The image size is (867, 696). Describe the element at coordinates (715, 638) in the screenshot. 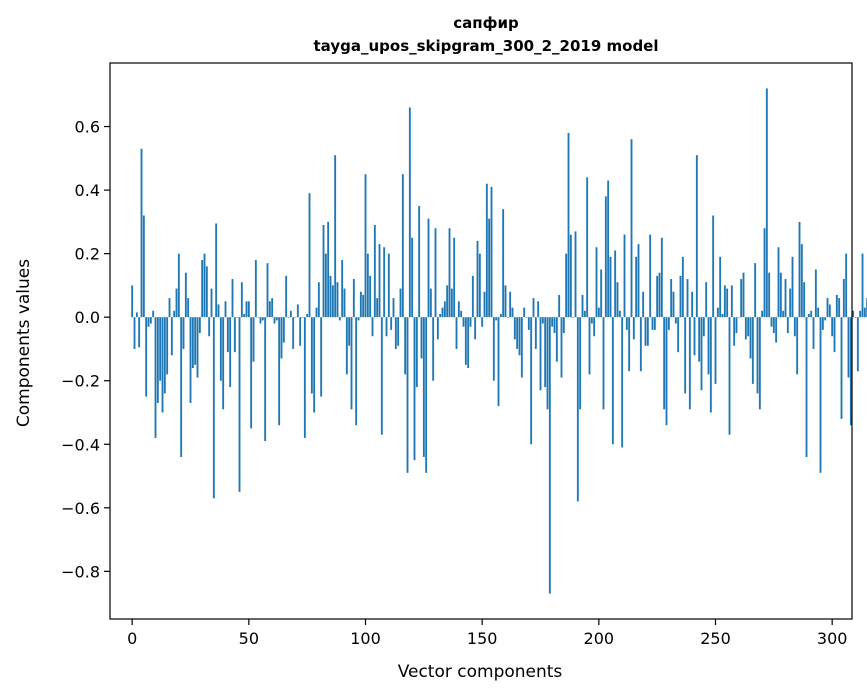

I see `x-tick-label: 250` at that location.